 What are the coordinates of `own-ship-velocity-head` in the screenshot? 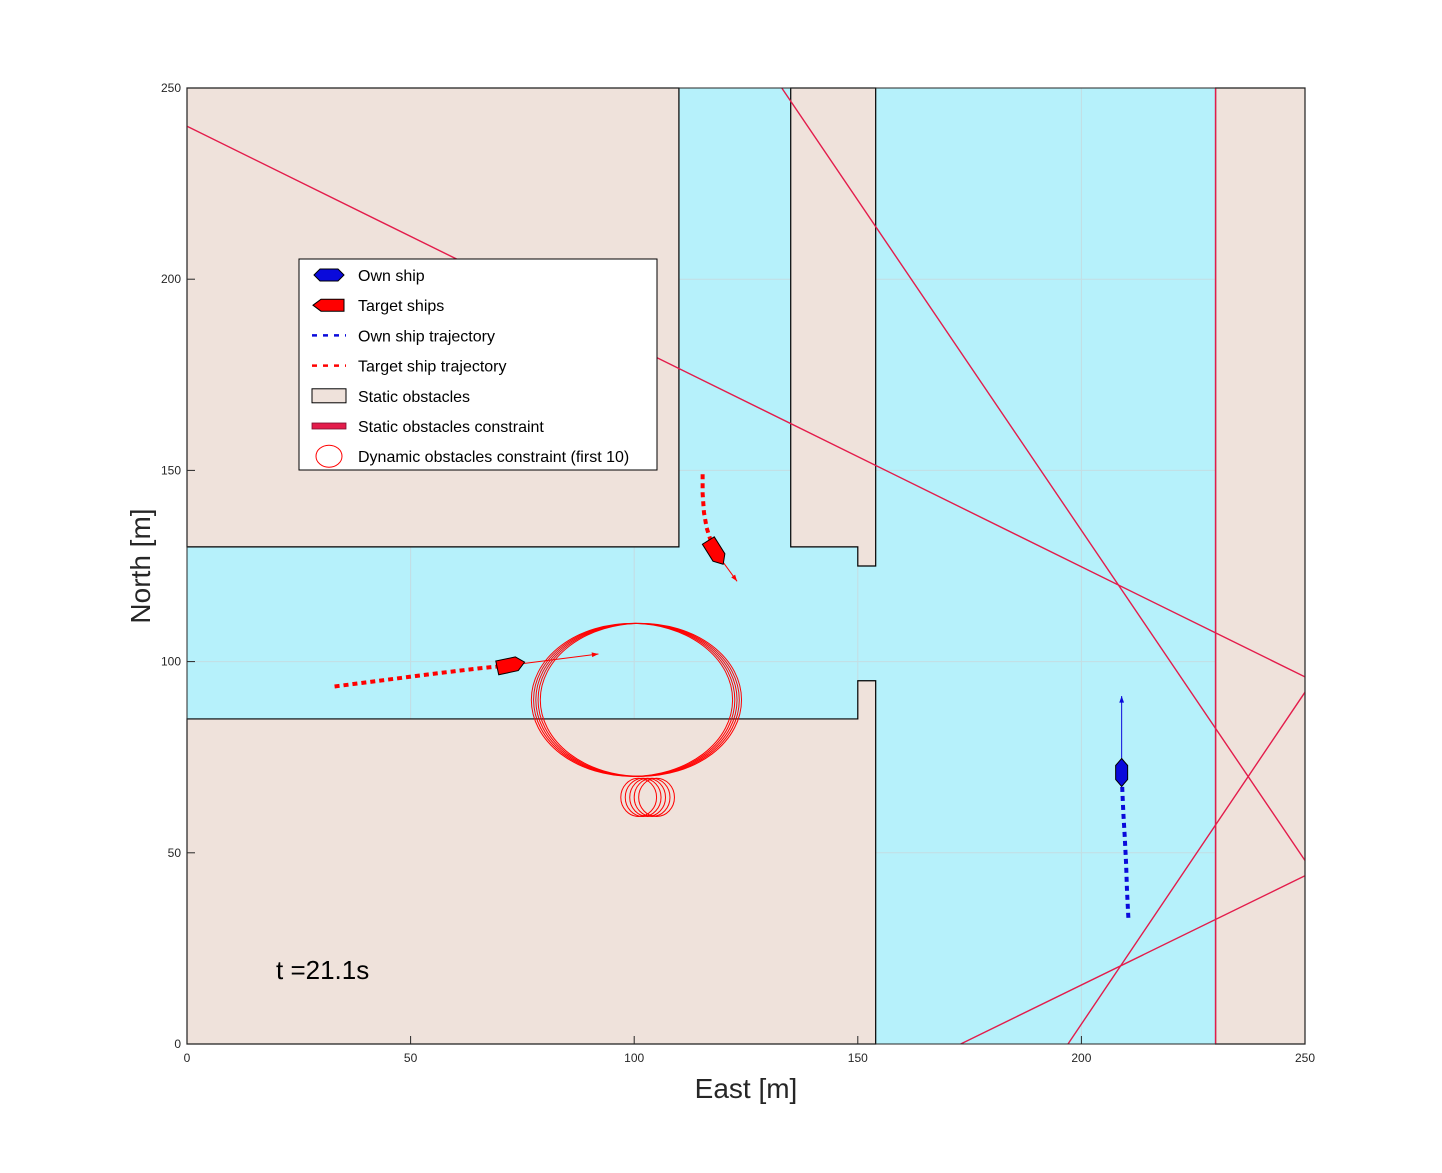 It's located at (1122, 699).